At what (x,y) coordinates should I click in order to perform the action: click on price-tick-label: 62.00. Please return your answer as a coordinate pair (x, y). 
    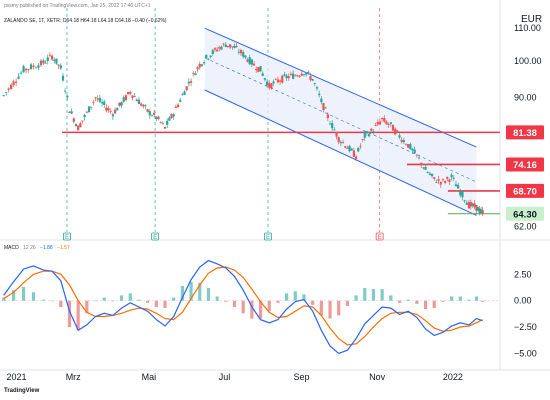
    Looking at the image, I should click on (525, 226).